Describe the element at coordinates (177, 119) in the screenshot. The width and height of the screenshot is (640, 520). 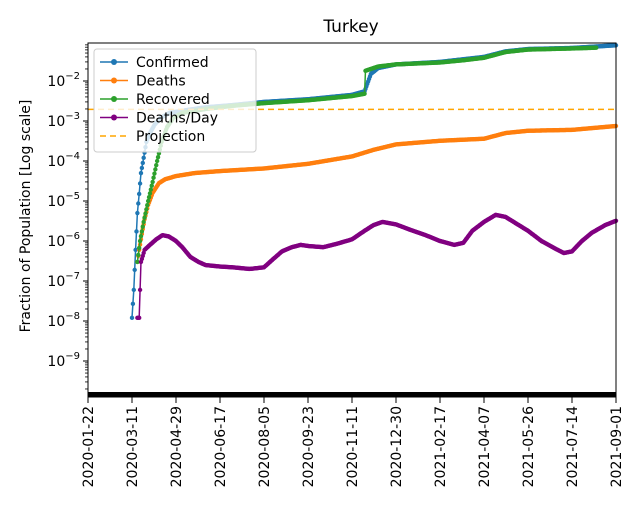
I see `legend-label: Deaths/Day` at that location.